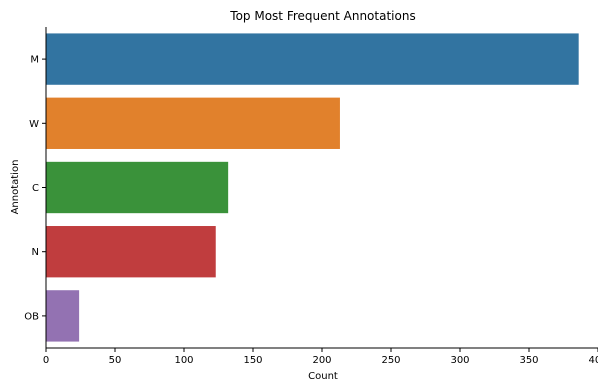  What do you see at coordinates (46, 360) in the screenshot?
I see `x-tick-label: 0` at bounding box center [46, 360].